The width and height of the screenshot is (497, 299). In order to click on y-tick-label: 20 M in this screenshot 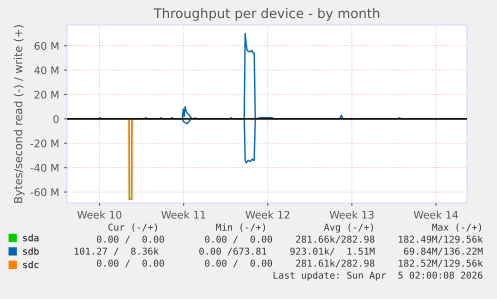, I will do `click(46, 94)`.